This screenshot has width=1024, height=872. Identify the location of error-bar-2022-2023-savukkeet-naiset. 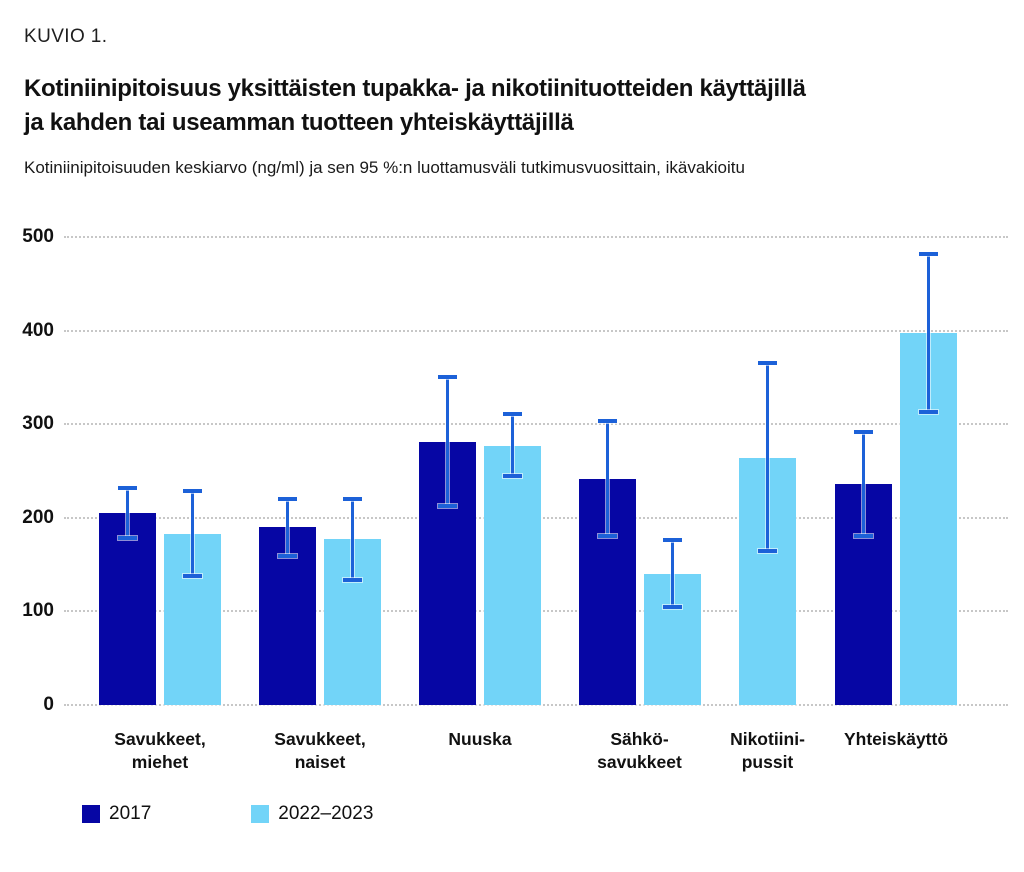
(353, 539).